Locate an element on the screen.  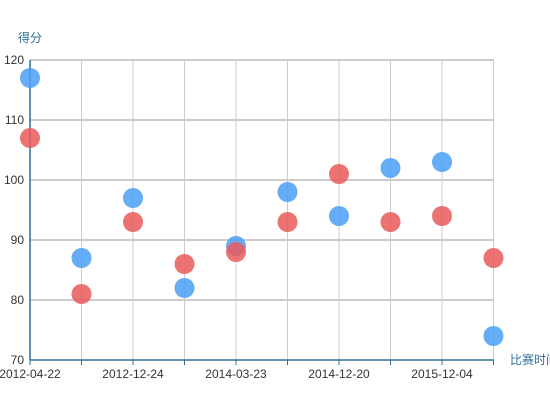
y-tick-label: 110 is located at coordinates (14, 120).